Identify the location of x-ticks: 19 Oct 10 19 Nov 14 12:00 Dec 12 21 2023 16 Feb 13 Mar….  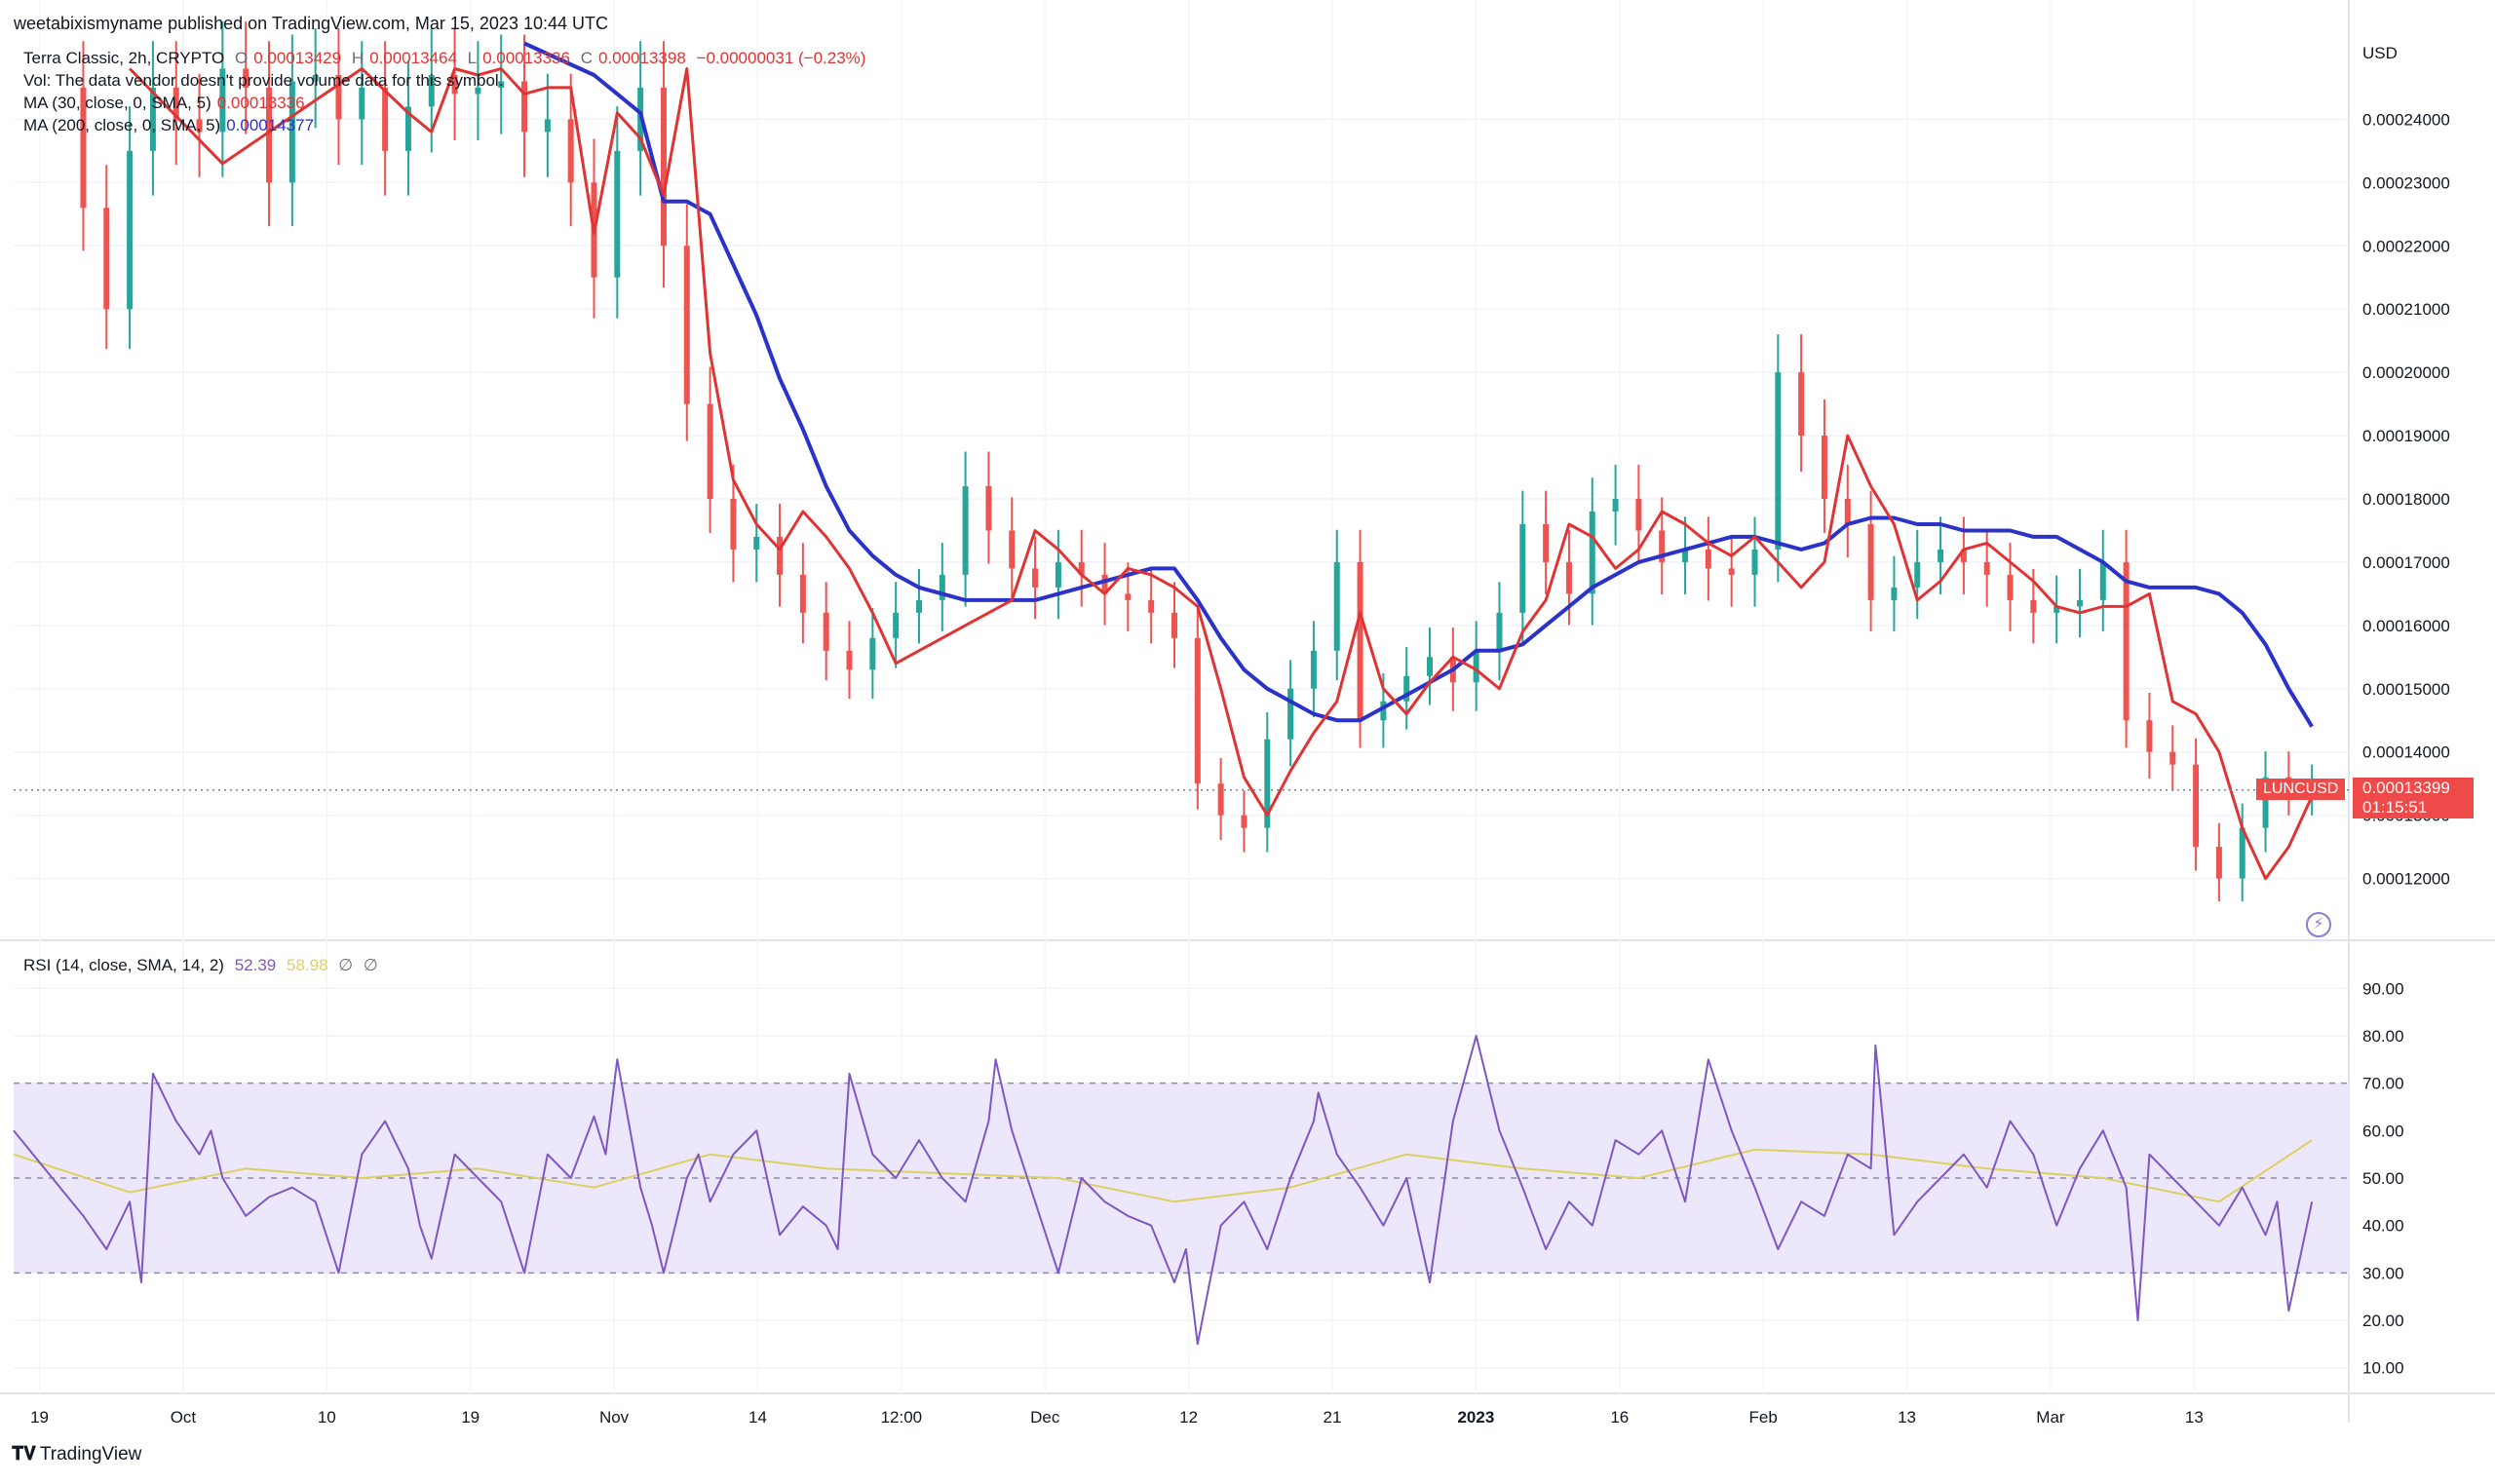
(1117, 1417).